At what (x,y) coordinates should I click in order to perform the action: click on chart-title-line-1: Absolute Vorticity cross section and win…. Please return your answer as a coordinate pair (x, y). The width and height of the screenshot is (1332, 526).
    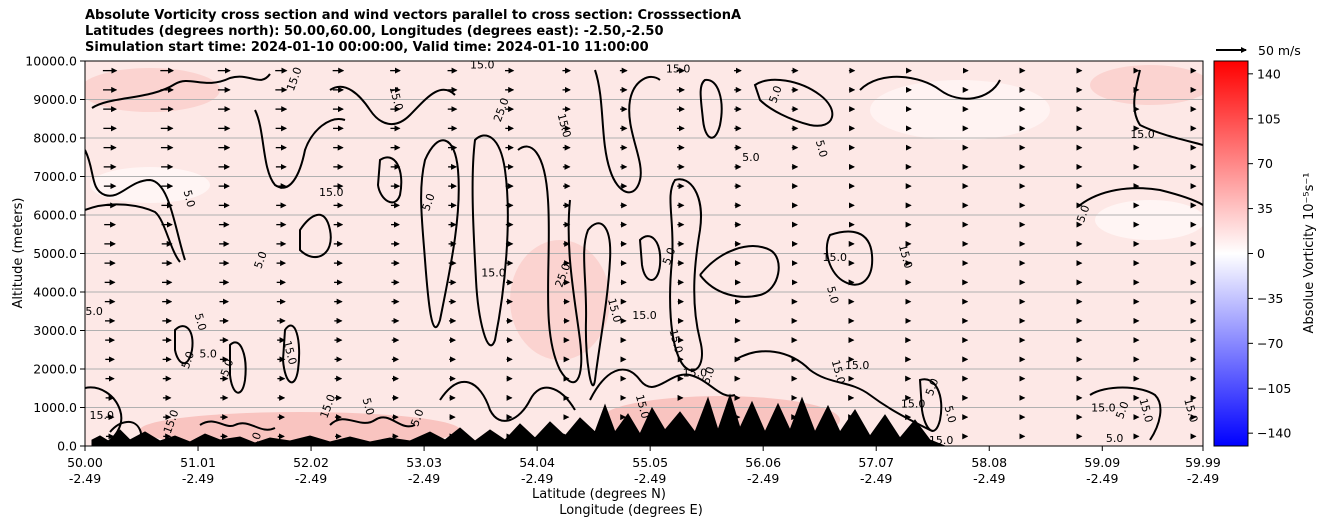
    Looking at the image, I should click on (413, 15).